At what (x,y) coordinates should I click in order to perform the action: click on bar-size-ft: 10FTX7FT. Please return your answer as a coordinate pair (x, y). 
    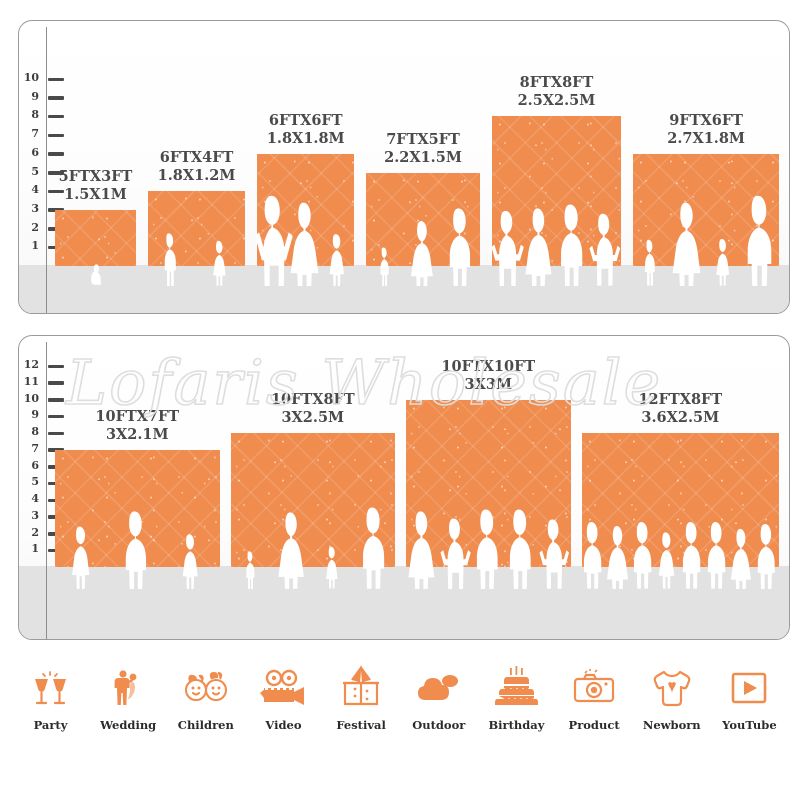
    Looking at the image, I should click on (137, 416).